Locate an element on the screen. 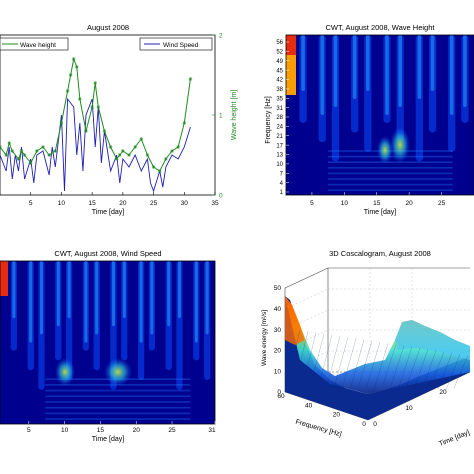  wave-height-markers is located at coordinates (96, 115).